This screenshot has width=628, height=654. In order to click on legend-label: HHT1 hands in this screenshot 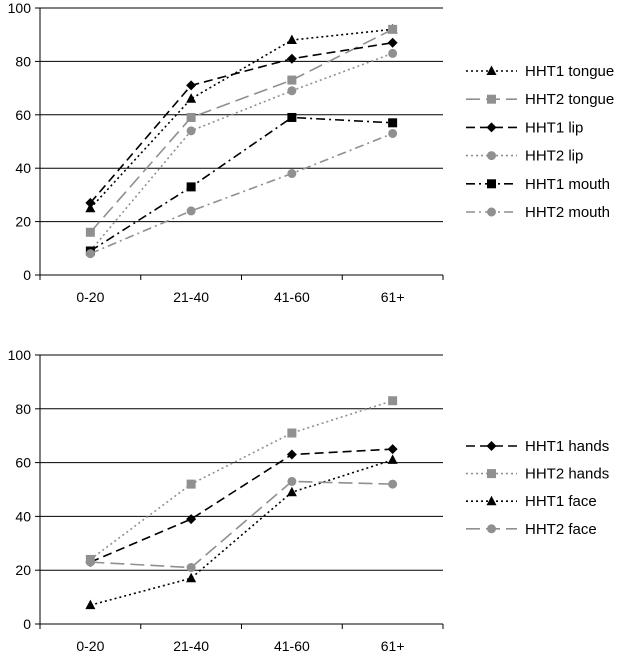, I will do `click(567, 446)`.